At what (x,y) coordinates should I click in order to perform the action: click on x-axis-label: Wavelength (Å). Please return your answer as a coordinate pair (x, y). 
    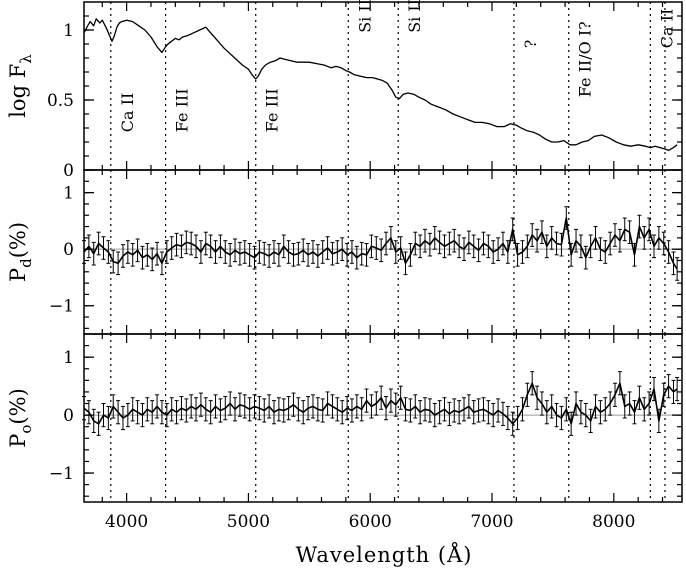
    Looking at the image, I should click on (384, 554).